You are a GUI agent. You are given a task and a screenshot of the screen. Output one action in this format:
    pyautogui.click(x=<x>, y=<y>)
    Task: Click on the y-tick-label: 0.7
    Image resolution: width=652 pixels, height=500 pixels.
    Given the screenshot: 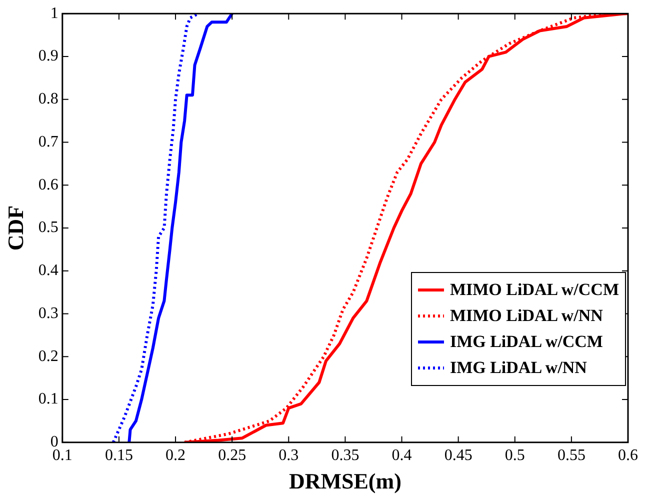 What is the action you would take?
    pyautogui.click(x=48, y=141)
    